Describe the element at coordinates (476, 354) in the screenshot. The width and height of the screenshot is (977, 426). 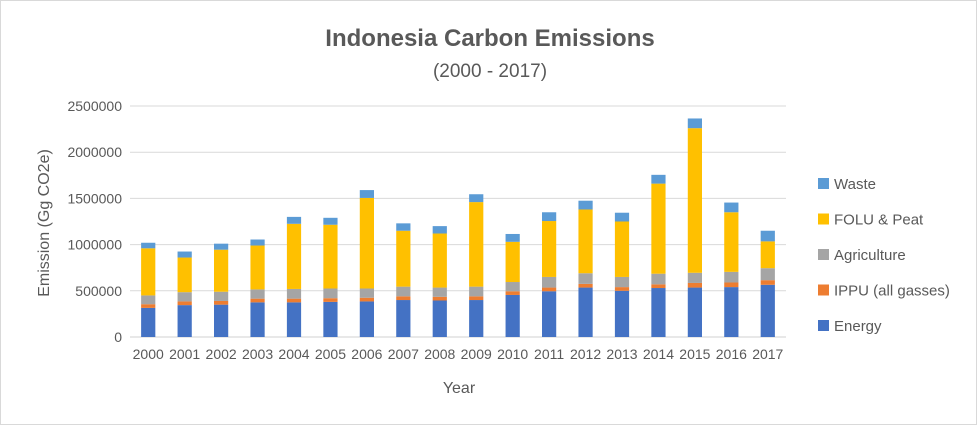
I see `x-tick-label: 2009` at that location.